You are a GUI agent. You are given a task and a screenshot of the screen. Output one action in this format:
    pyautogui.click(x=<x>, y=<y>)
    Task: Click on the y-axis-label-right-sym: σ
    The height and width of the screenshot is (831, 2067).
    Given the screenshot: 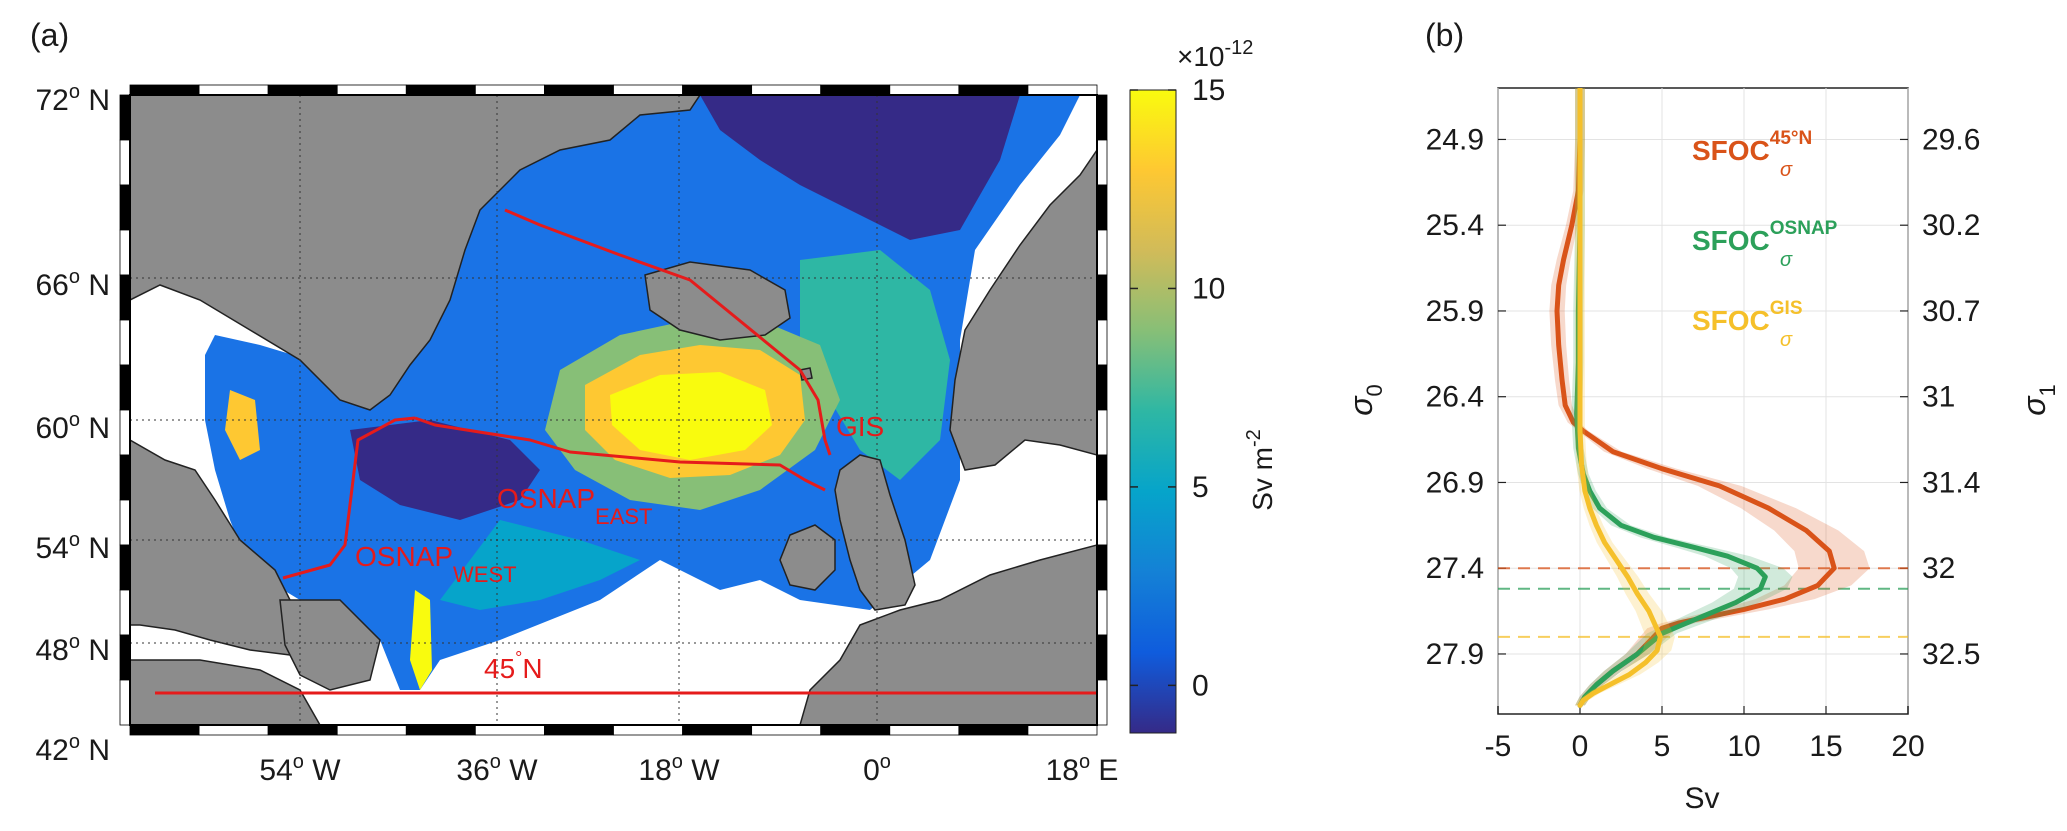 What is the action you would take?
    pyautogui.click(x=2034, y=405)
    